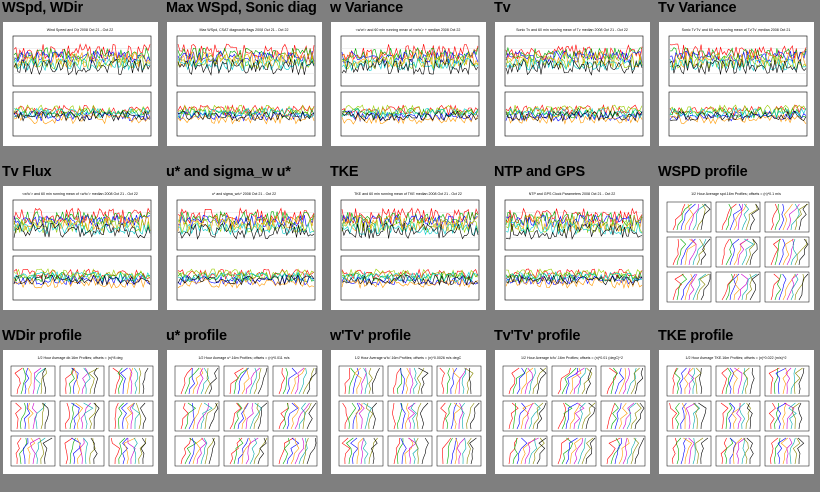 Image resolution: width=820 pixels, height=492 pixels. Describe the element at coordinates (244, 248) in the screenshot. I see `plot-thumbnail-link: u* and sigma_w/u* 2008 Oct 21 - Oct 22` at that location.